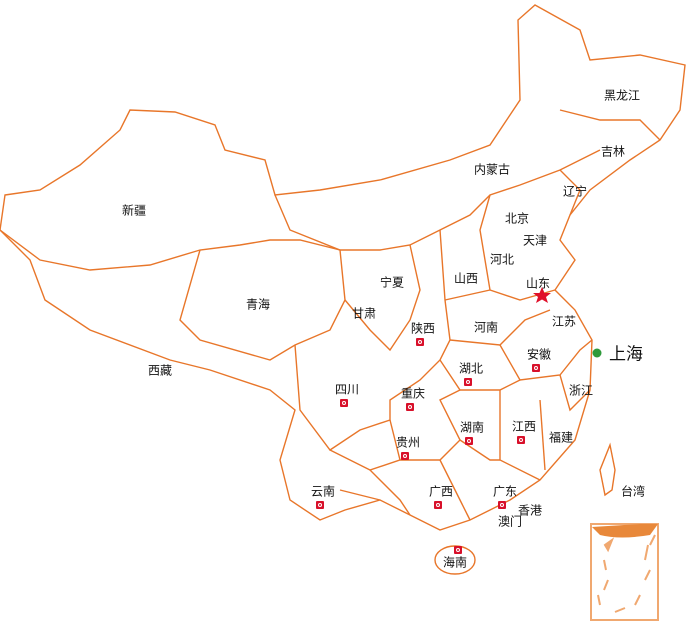  I want to click on province-label: 湖北, so click(471, 368).